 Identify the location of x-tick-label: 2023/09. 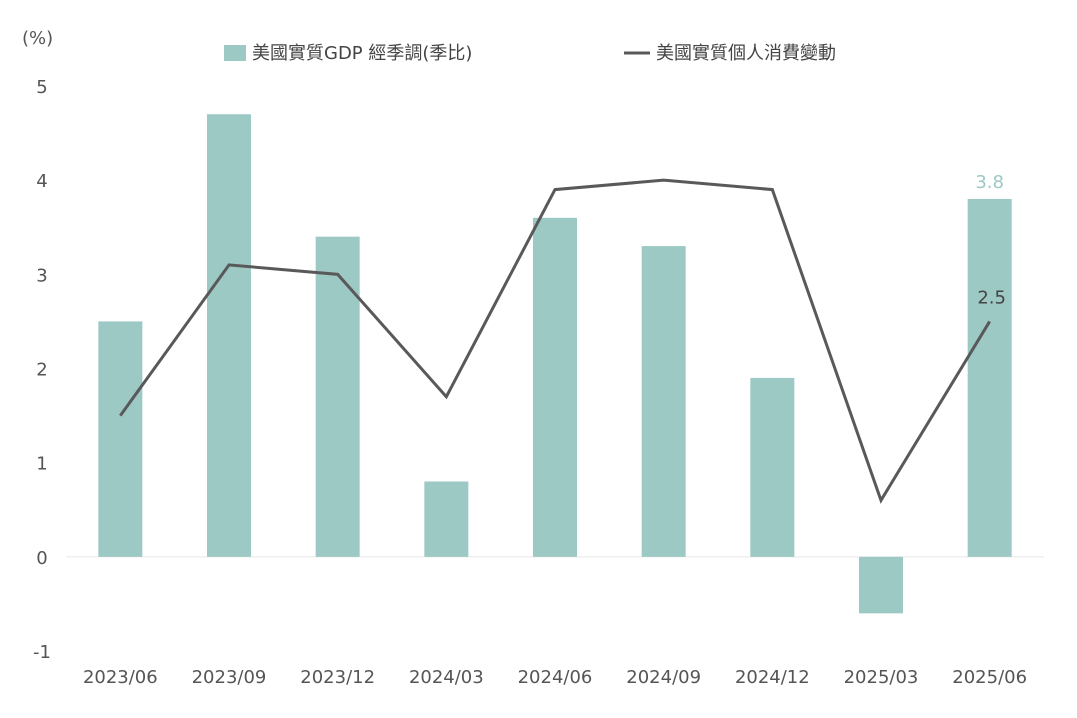
(229, 677).